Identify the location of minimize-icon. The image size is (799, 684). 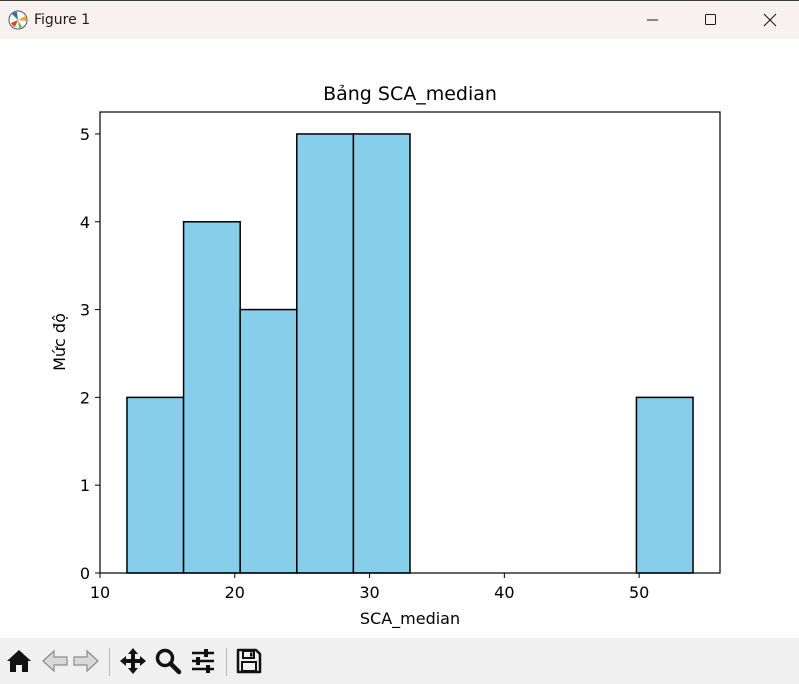
(652, 20).